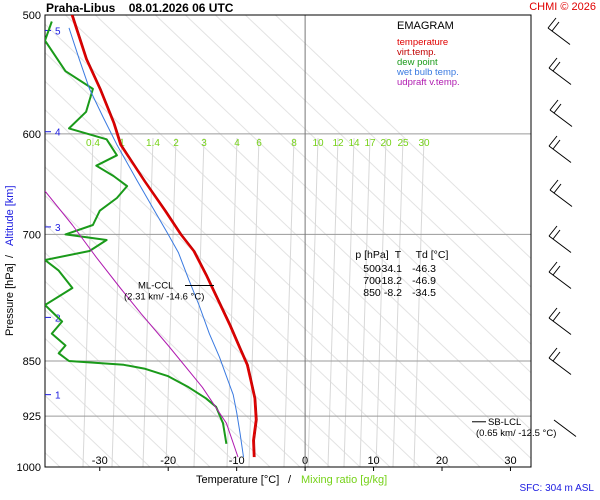 Image resolution: width=600 pixels, height=500 pixels. What do you see at coordinates (204, 143) in the screenshot?
I see `mixing-ratio-label: 3` at bounding box center [204, 143].